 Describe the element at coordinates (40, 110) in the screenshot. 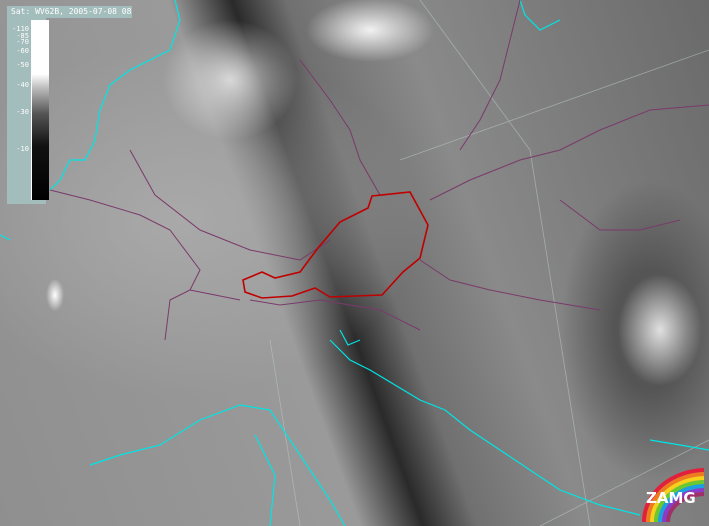

I see `grayscale-bar` at that location.